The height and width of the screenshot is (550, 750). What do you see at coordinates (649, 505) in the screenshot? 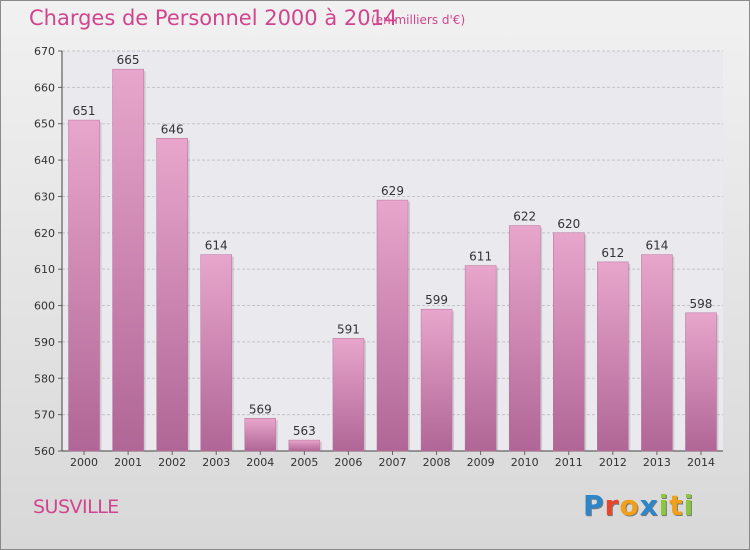
I see `logo-letter: x` at bounding box center [649, 505].